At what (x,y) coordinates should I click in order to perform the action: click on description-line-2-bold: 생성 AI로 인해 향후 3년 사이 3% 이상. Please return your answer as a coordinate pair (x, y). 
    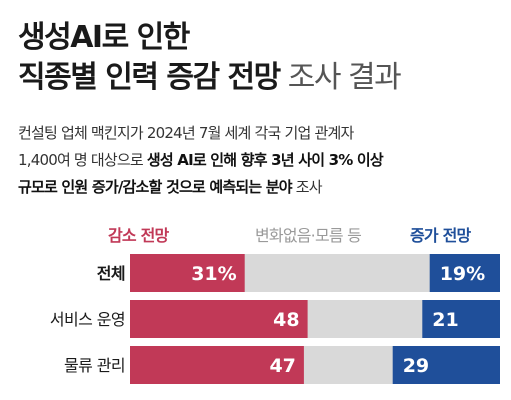
    Looking at the image, I should click on (265, 160).